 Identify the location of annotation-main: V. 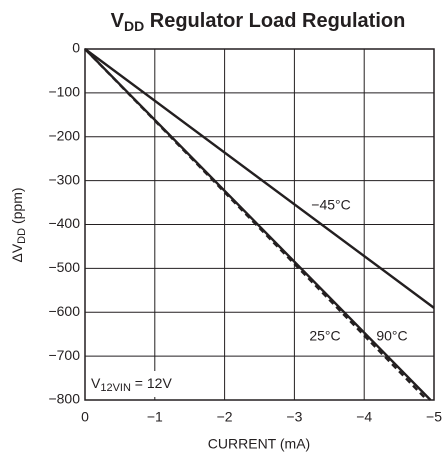
(96, 383).